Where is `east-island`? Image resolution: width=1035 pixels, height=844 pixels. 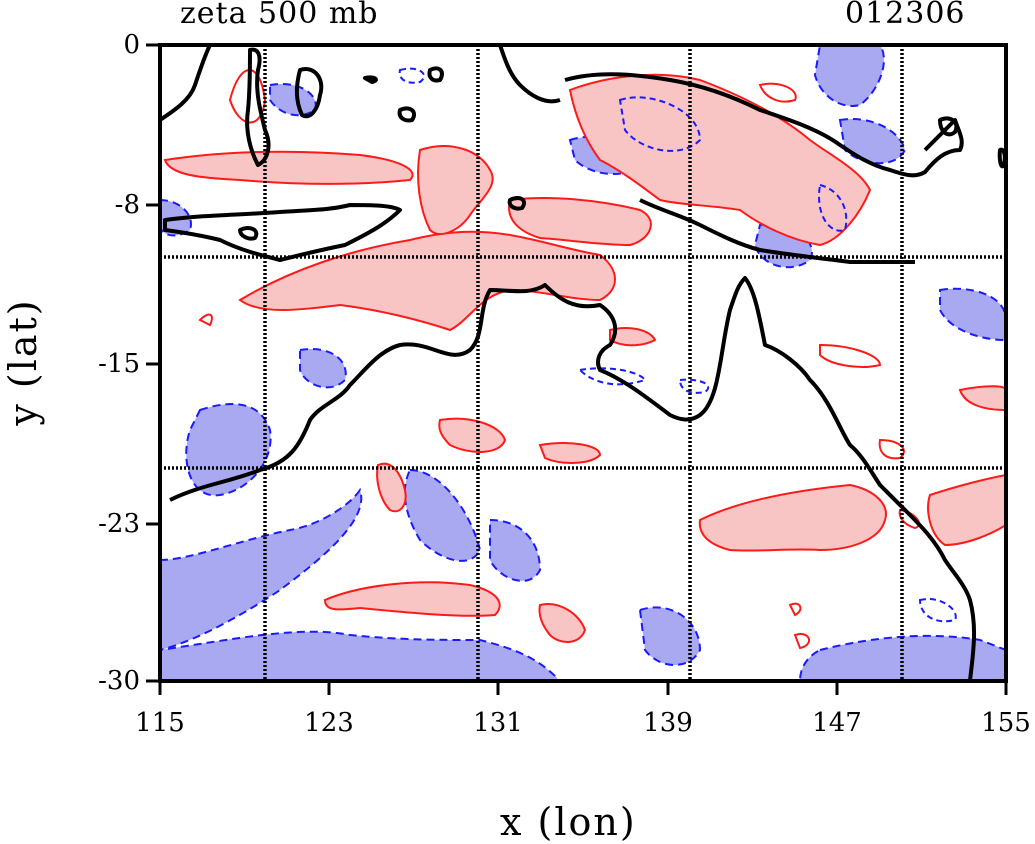 east-island is located at coordinates (948, 126).